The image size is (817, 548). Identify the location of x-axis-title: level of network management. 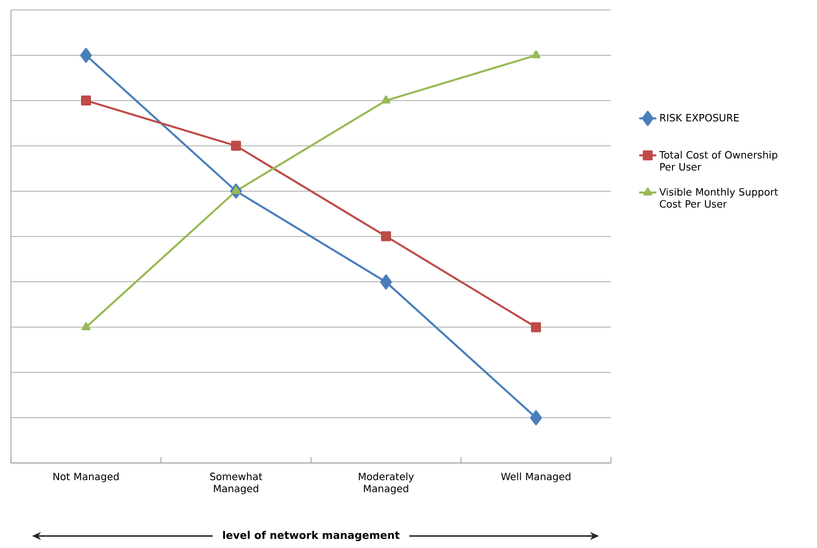
(311, 536).